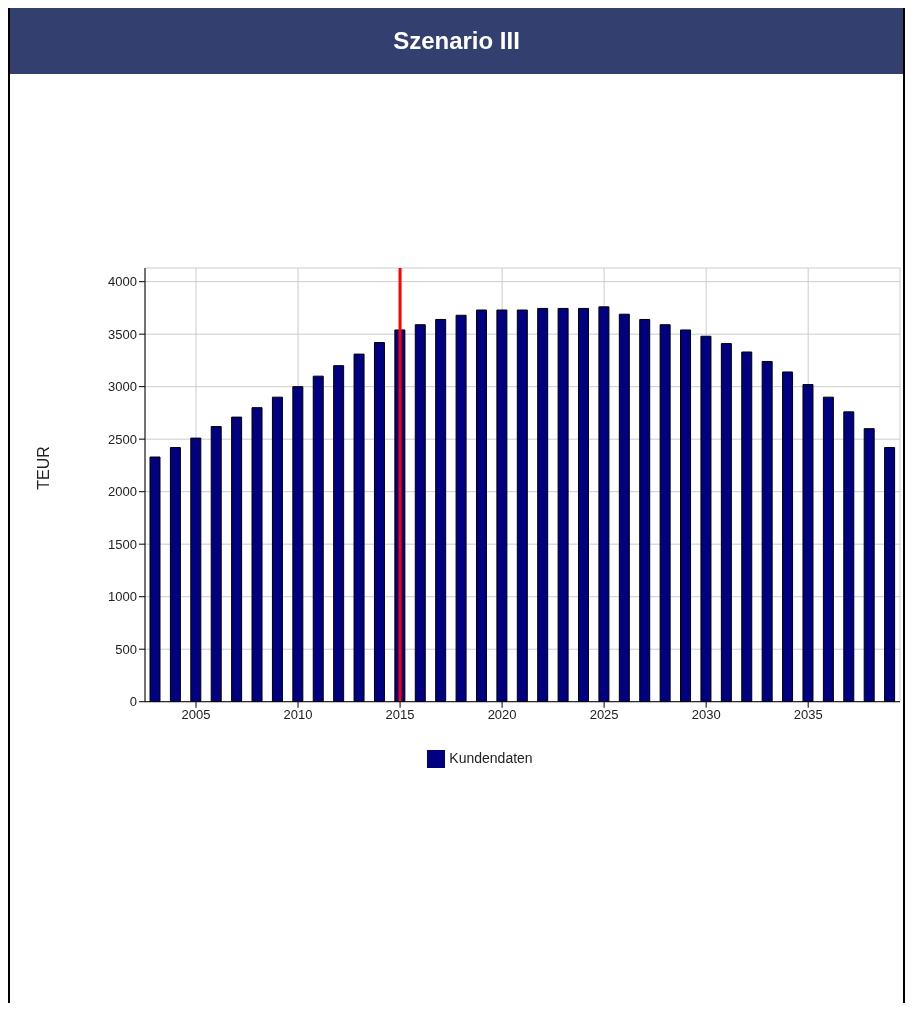 Image resolution: width=913 pixels, height=1011 pixels. What do you see at coordinates (122, 492) in the screenshot?
I see `y-tick-label: 2000` at bounding box center [122, 492].